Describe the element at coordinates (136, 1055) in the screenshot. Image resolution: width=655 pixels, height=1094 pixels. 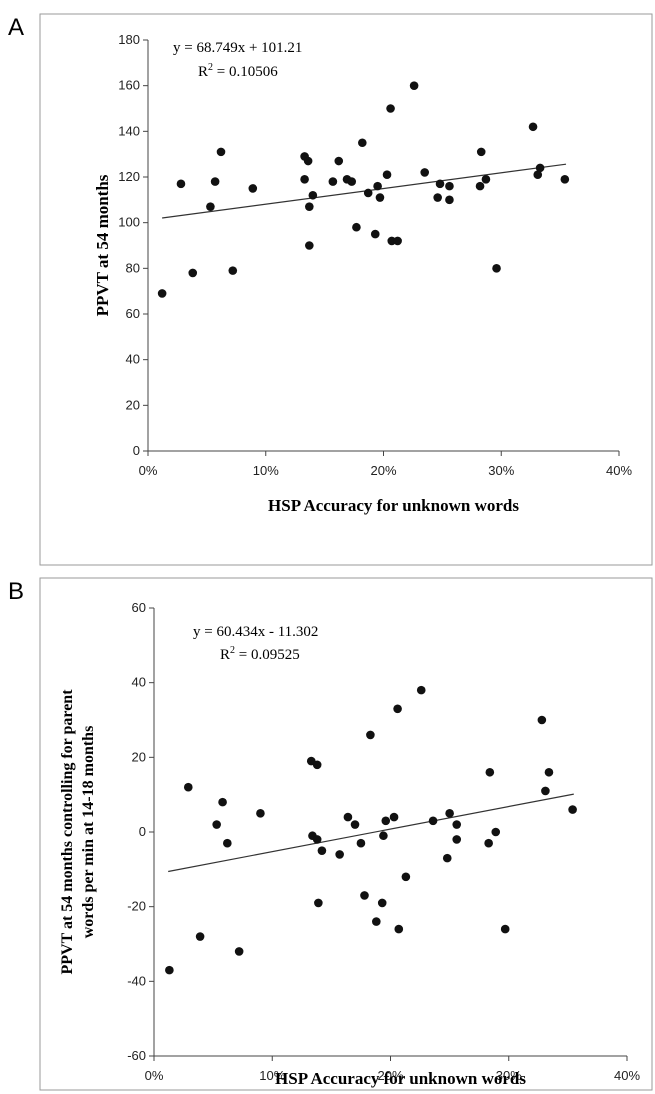
I see `y-tick-label: -60` at that location.